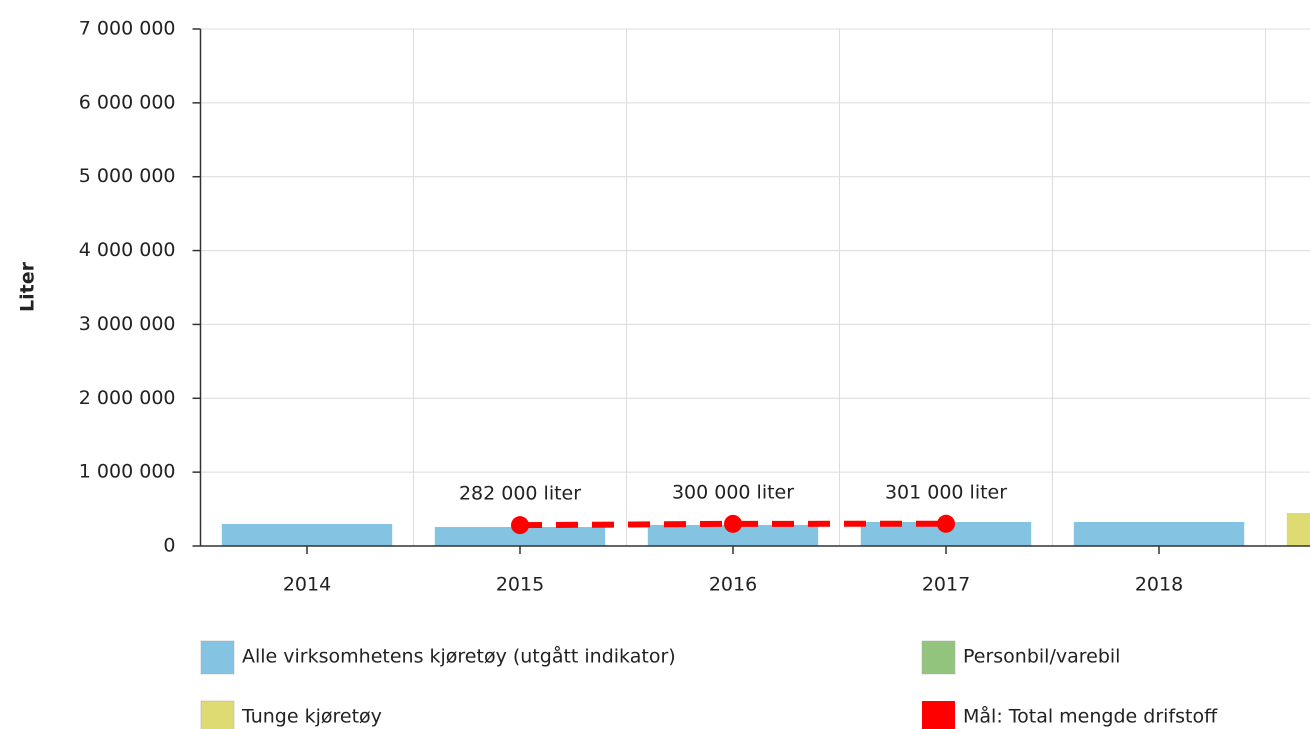 The height and width of the screenshot is (729, 1310). I want to click on y-tick-label: 7 000 000, so click(127, 29).